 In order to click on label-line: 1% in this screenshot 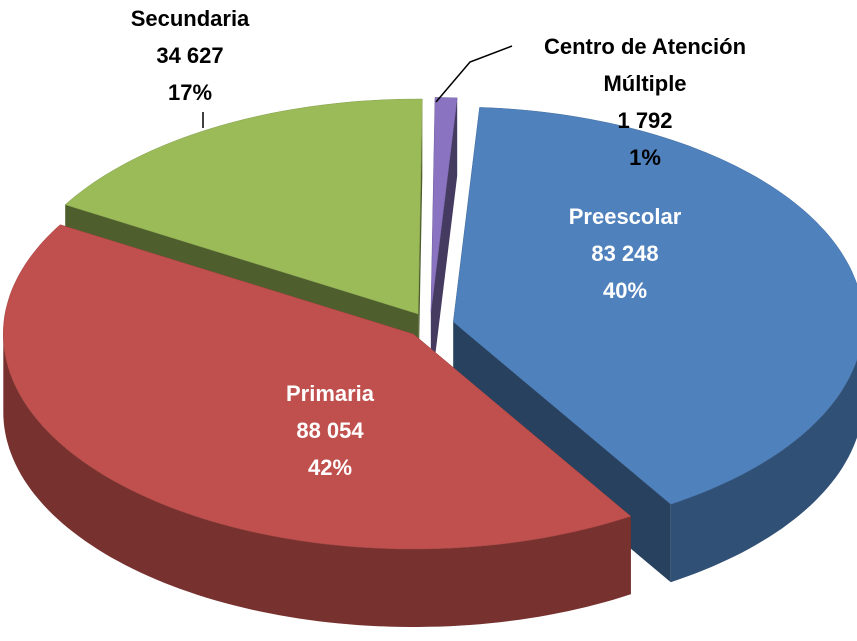, I will do `click(645, 157)`.